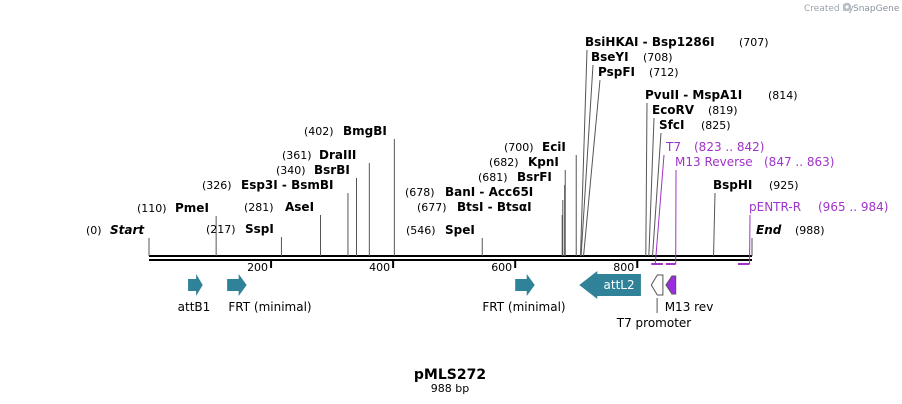 This screenshot has height=404, width=902. Describe the element at coordinates (623, 267) in the screenshot. I see `ruler-tick-label: 800` at that location.